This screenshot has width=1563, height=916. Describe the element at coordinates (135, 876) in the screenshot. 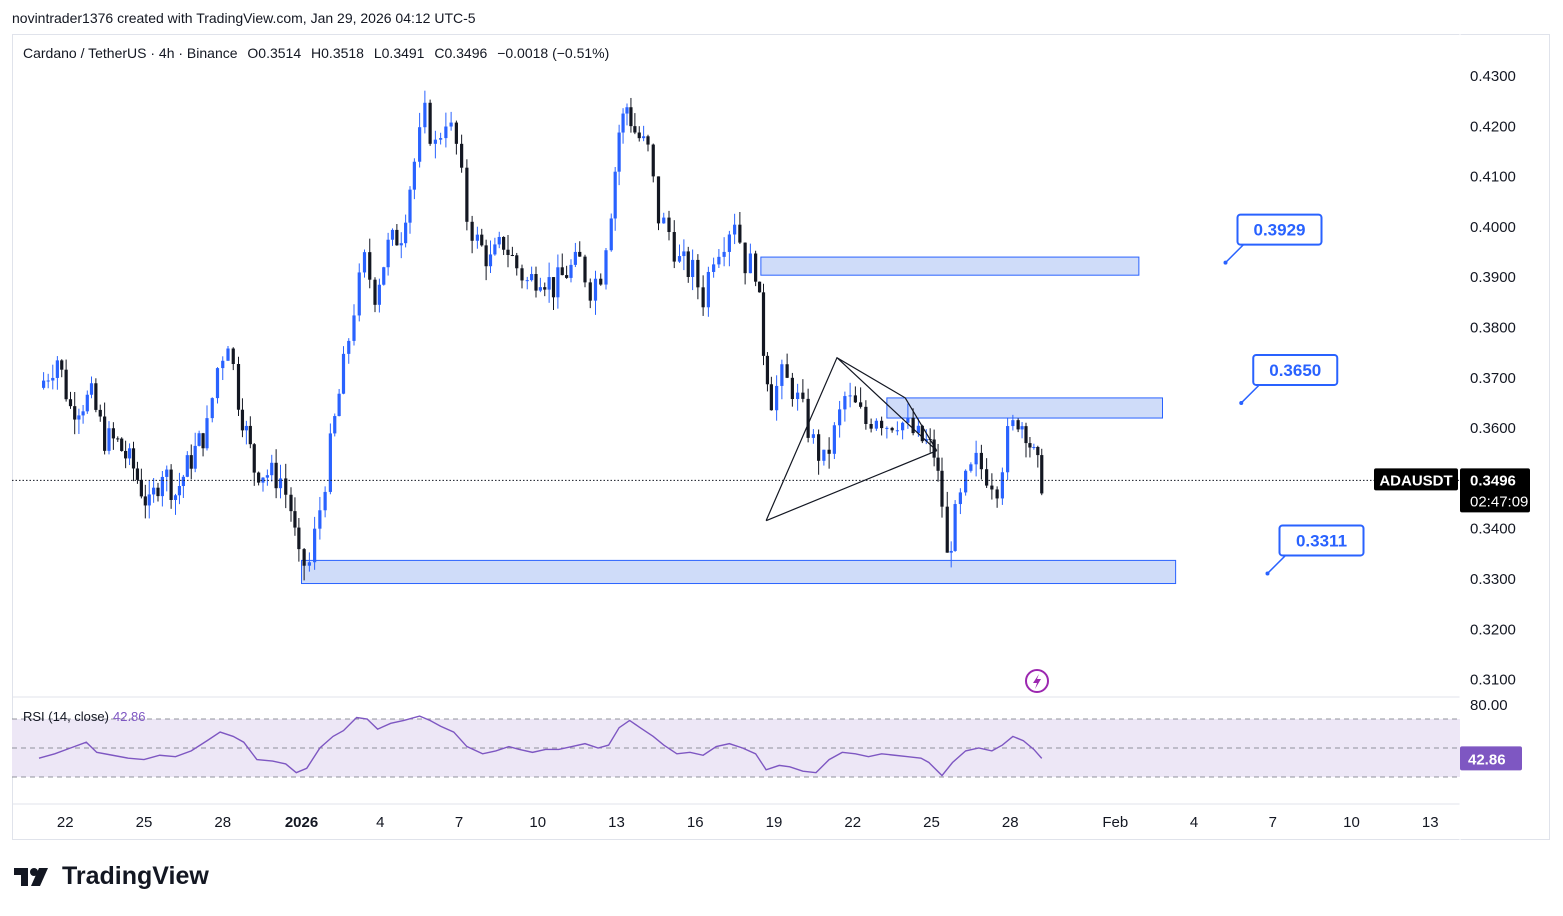

I see `tradingview-logo-text: TradingView` at that location.